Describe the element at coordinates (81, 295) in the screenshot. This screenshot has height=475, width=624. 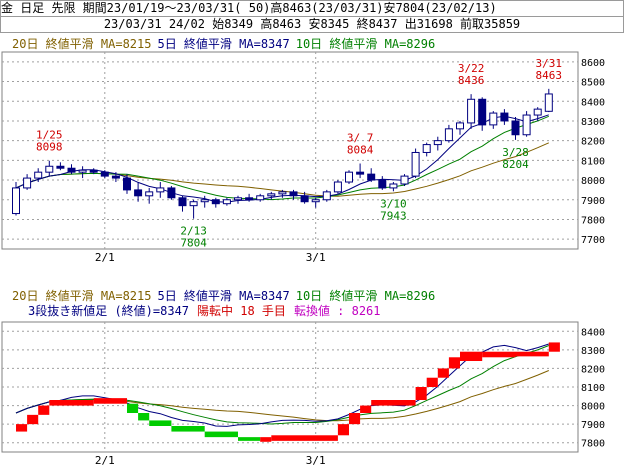
I see `kagi-legend-entry: 20日 終値平滑 MA=8215` at that location.